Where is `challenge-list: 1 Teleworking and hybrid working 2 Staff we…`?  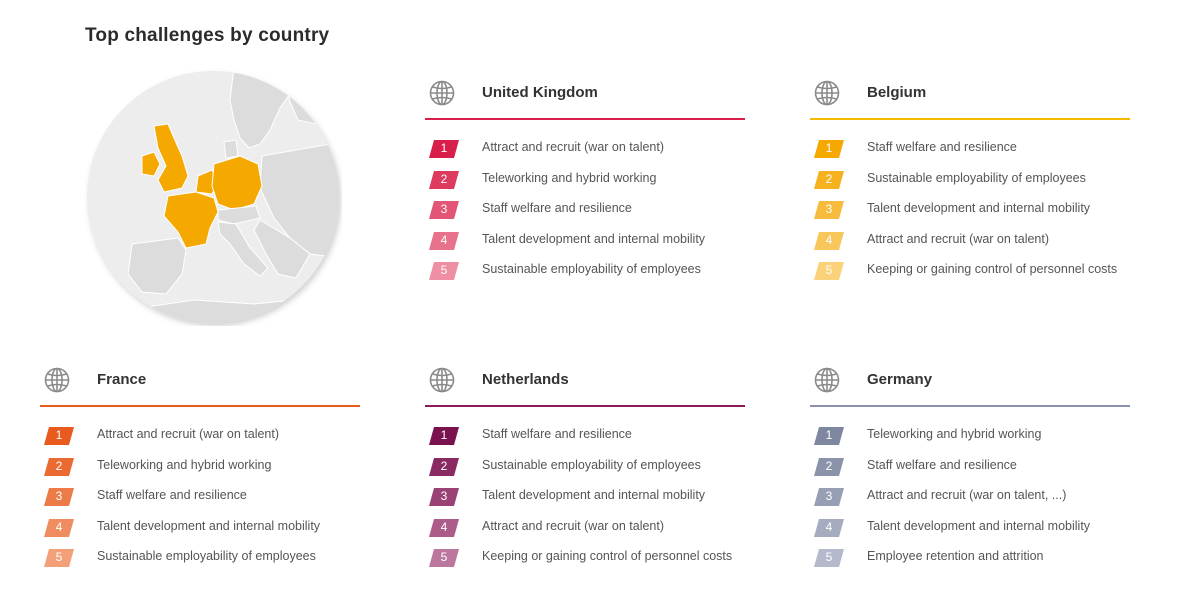
challenge-list: 1 Teleworking and hybrid working 2 Staff we… is located at coordinates (970, 501).